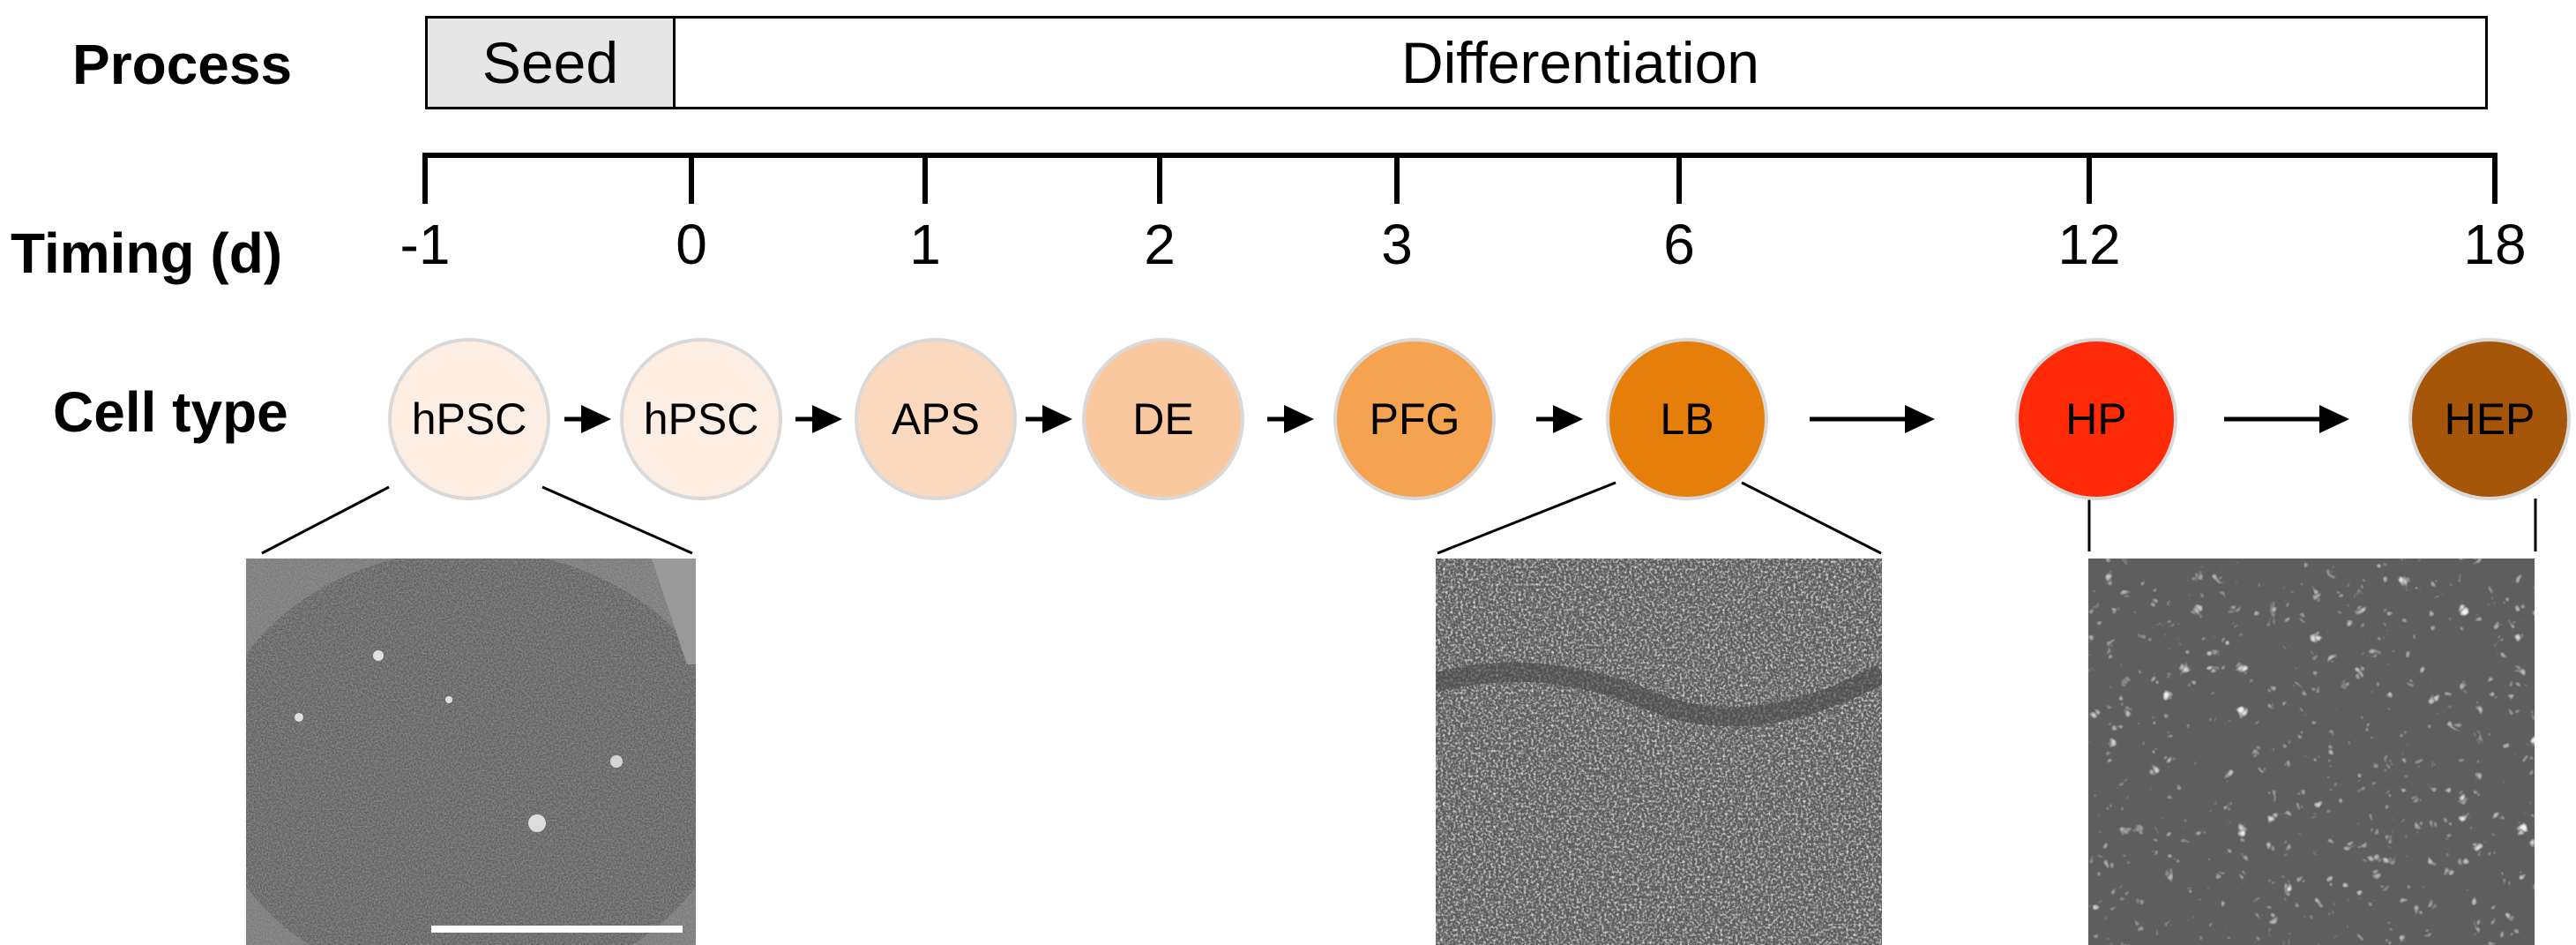  I want to click on lb-connector-right, so click(1811, 518).